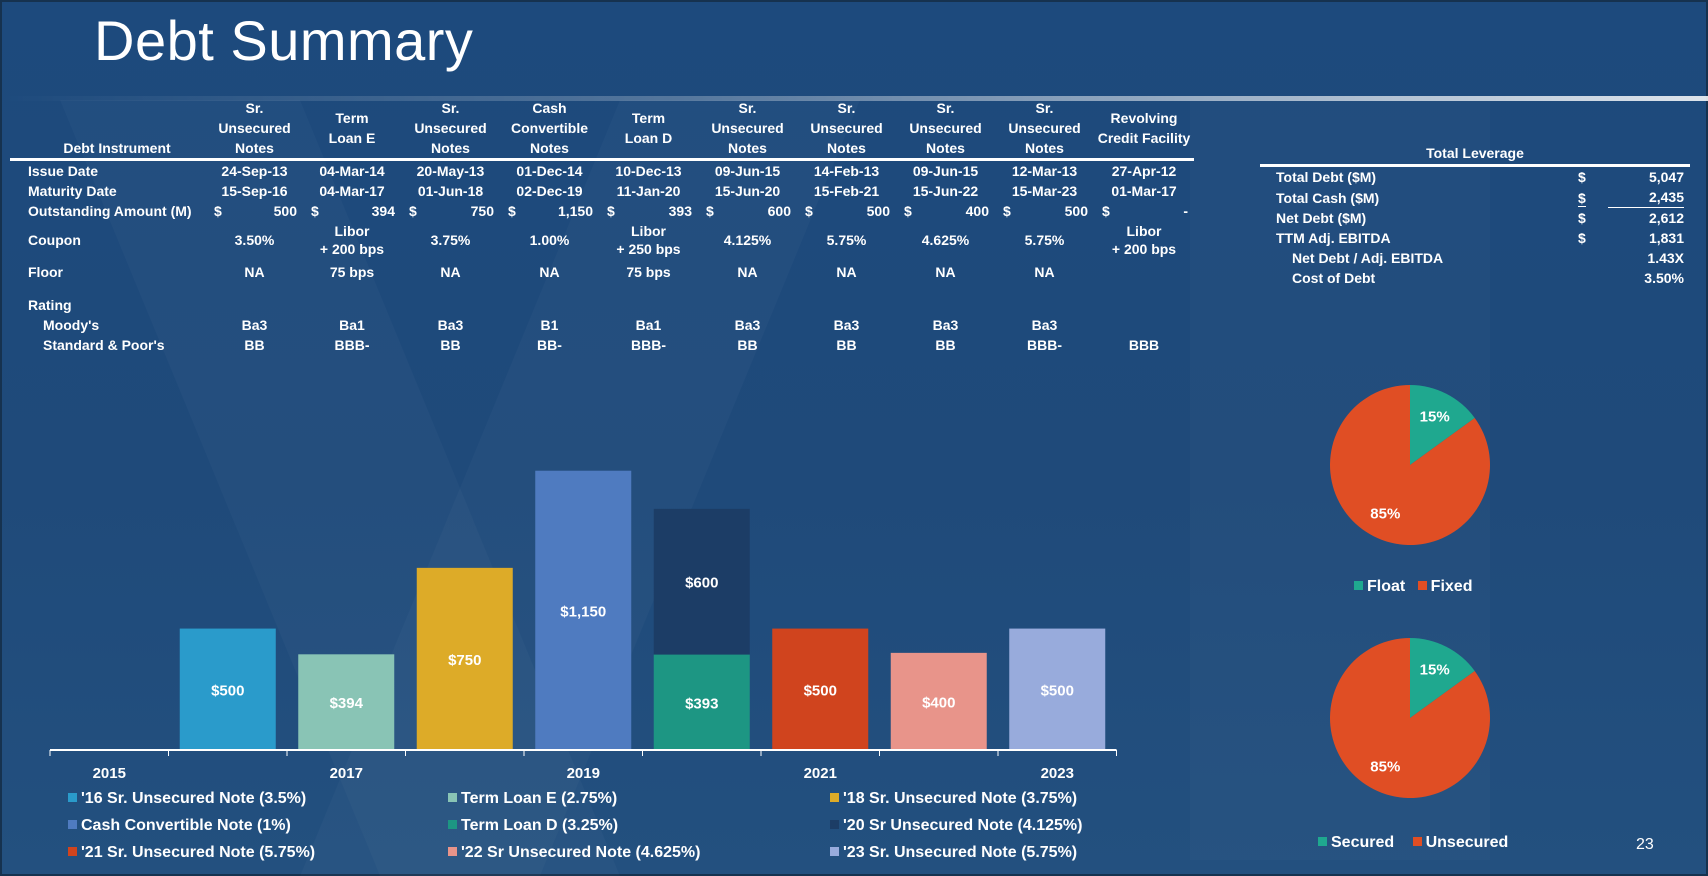 The height and width of the screenshot is (876, 1708). I want to click on table-row-rating: Rating, so click(50, 305).